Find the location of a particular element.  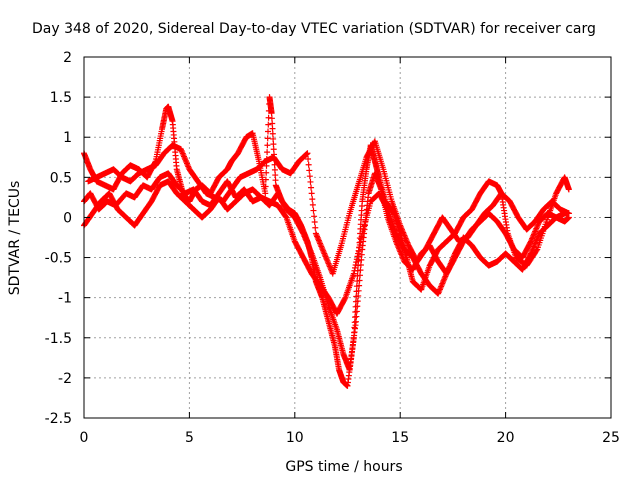

y-tick-labels: -2.5 -2 -1.5 -1 -0.5 0 0.5 1 1.5 2 is located at coordinates (58, 238).